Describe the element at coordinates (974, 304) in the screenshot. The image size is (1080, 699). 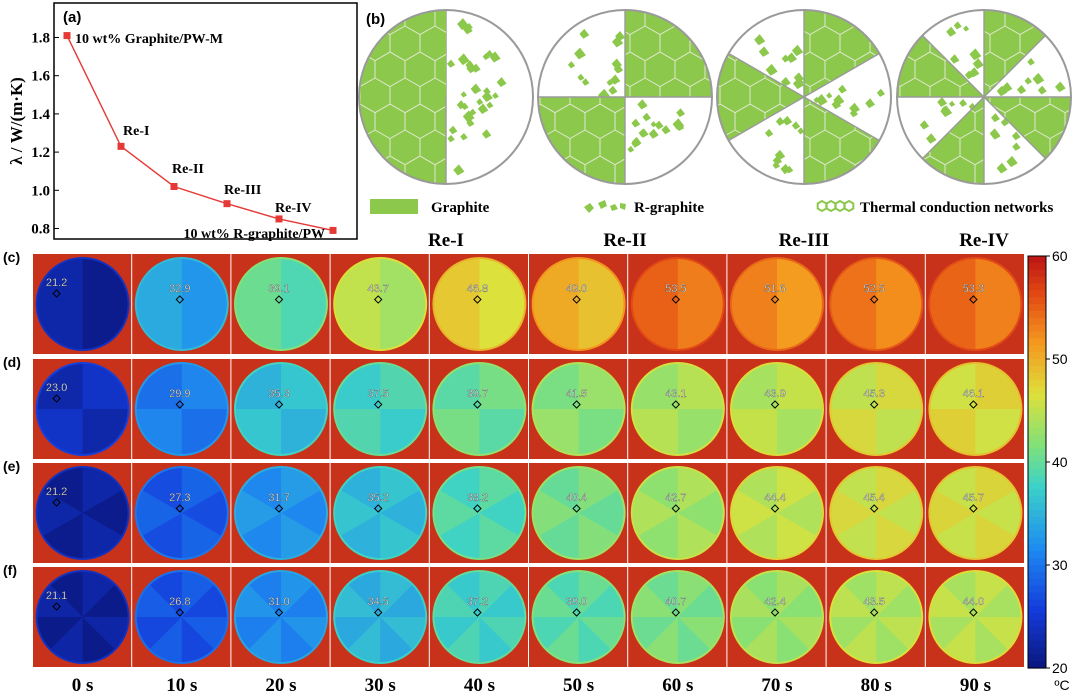
I see `thermal-frame: 53.3` at that location.